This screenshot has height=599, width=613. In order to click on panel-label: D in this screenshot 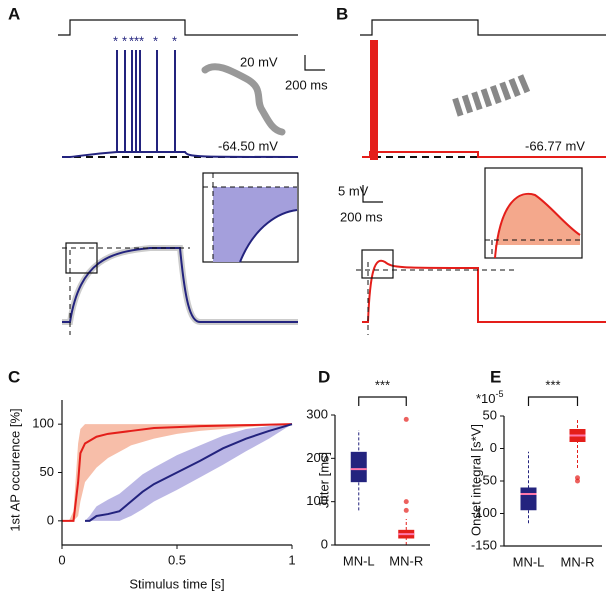, I will do `click(324, 376)`.